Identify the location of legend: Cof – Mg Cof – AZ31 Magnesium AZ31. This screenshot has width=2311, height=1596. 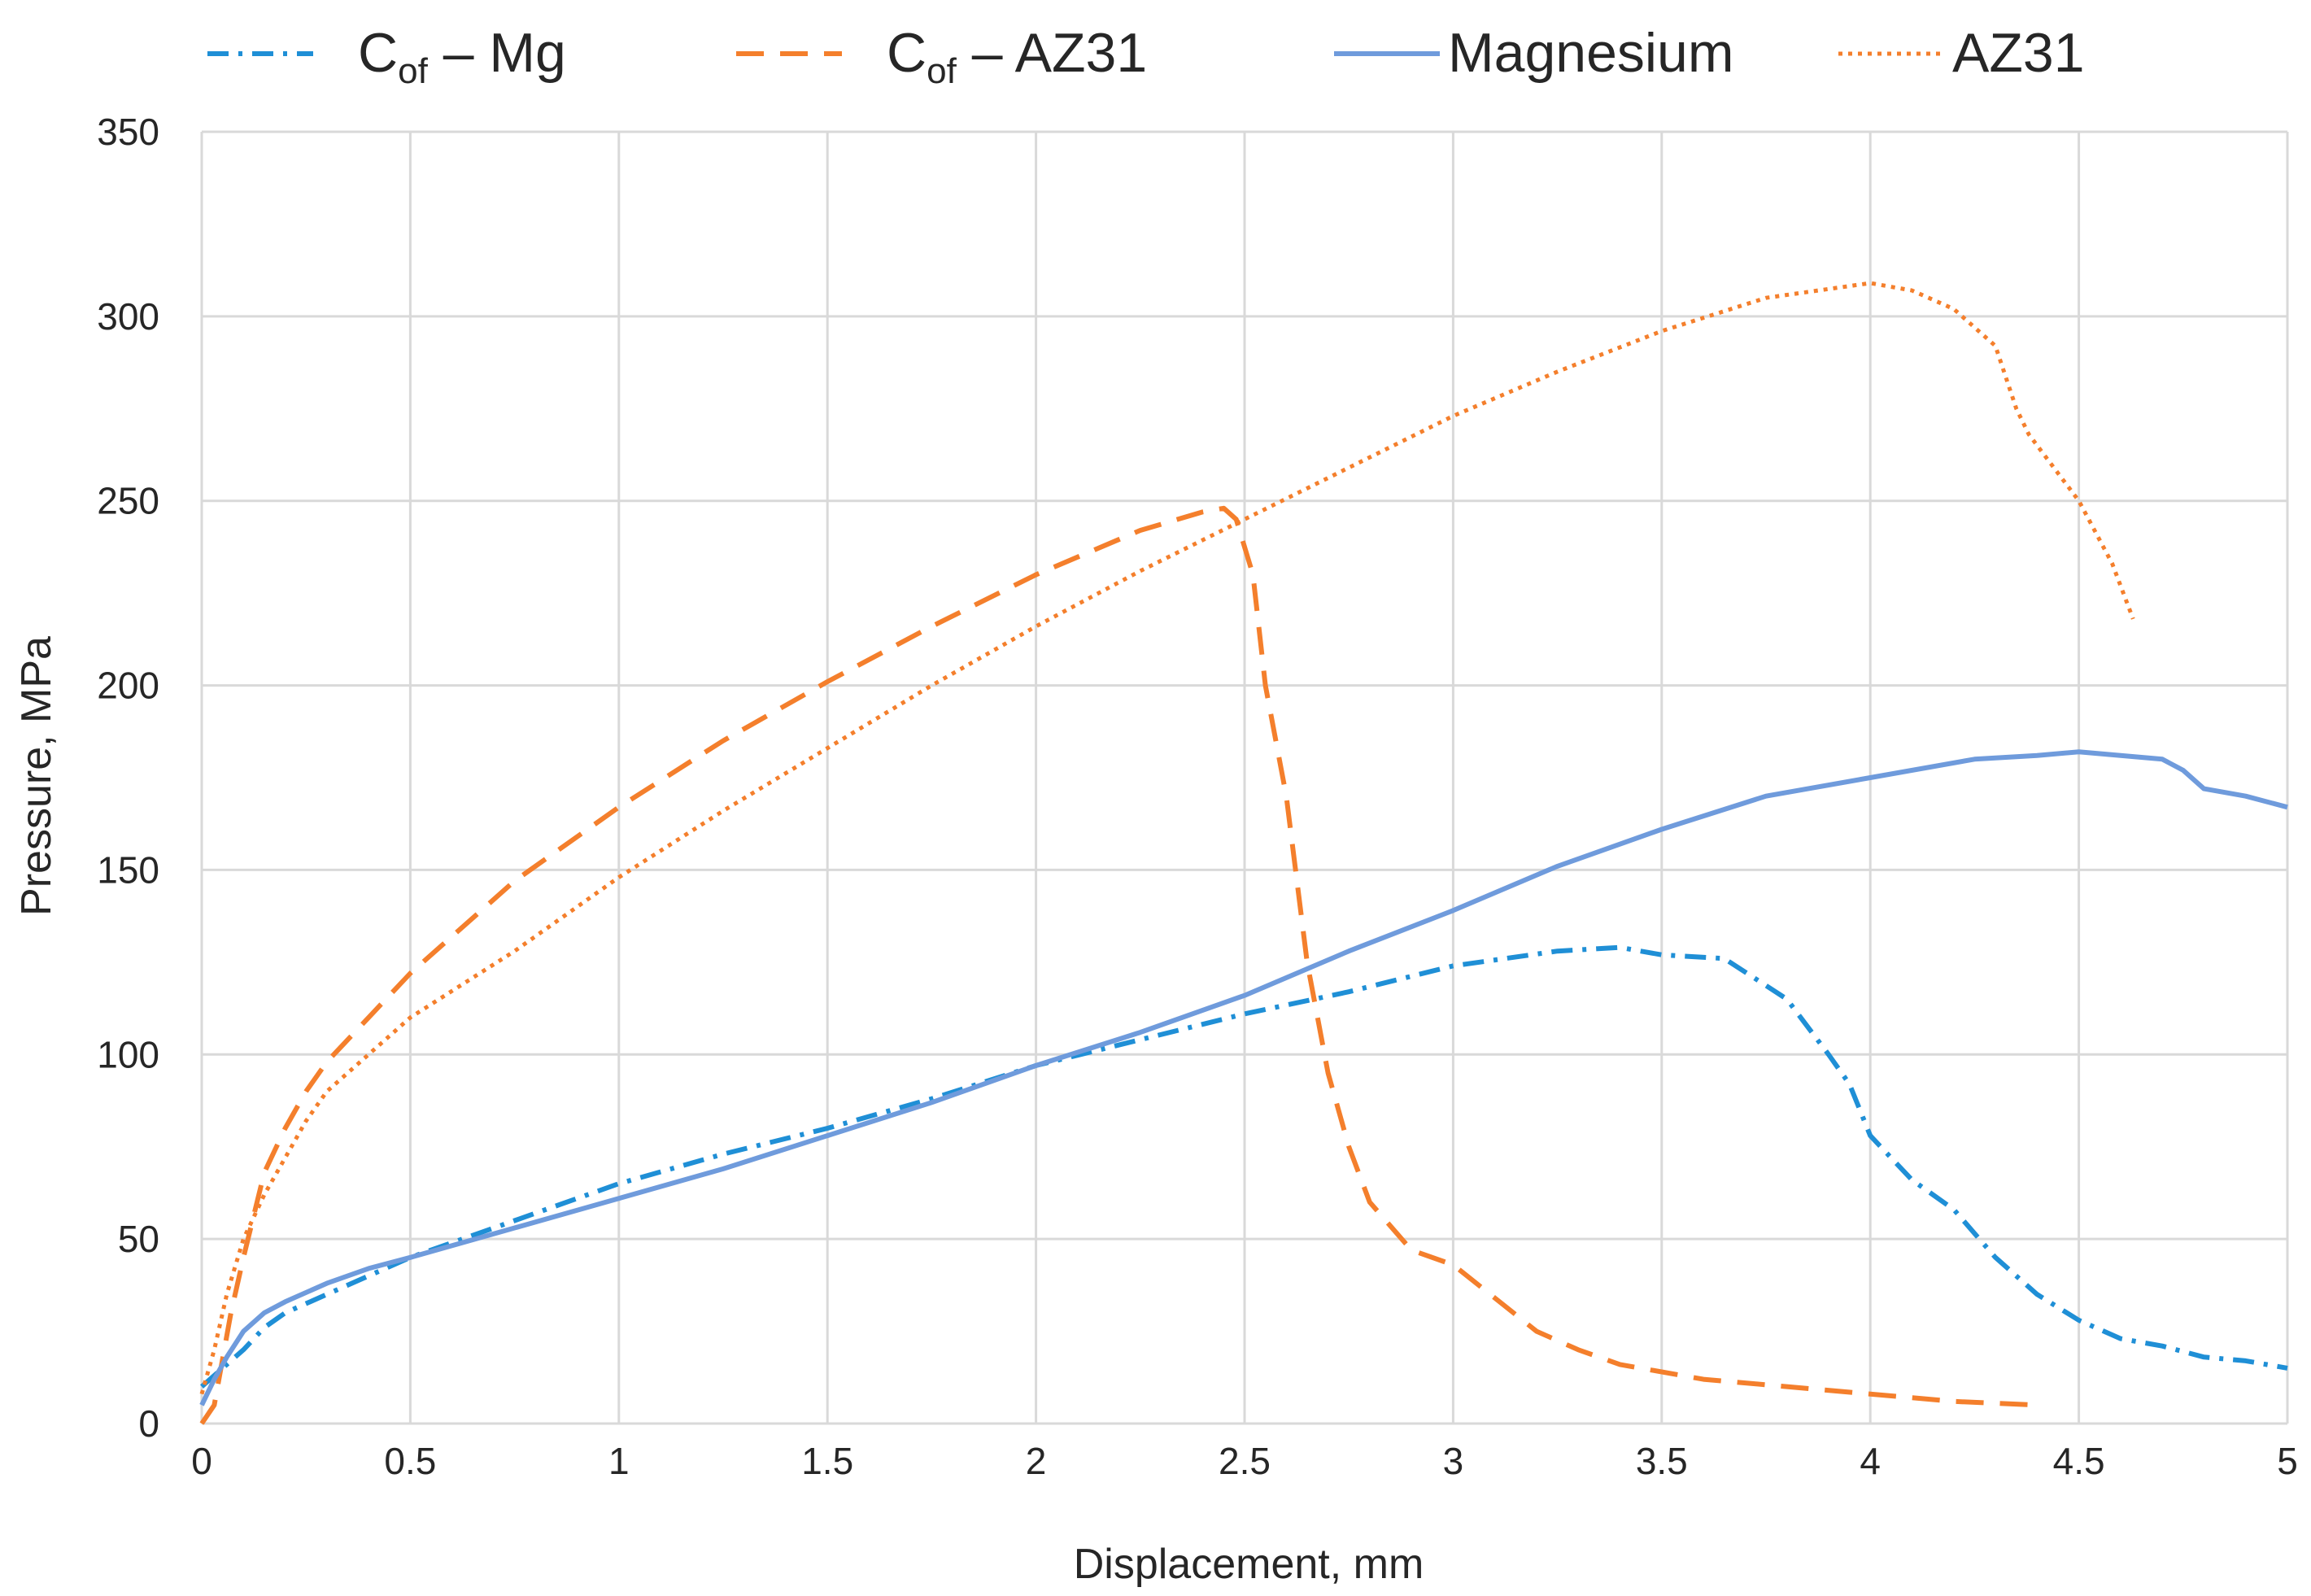
(1146, 56).